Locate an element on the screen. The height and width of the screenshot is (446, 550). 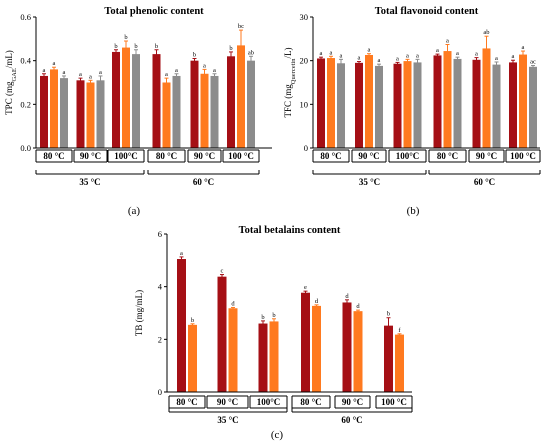
panel-label: (c) is located at coordinates (277, 435).